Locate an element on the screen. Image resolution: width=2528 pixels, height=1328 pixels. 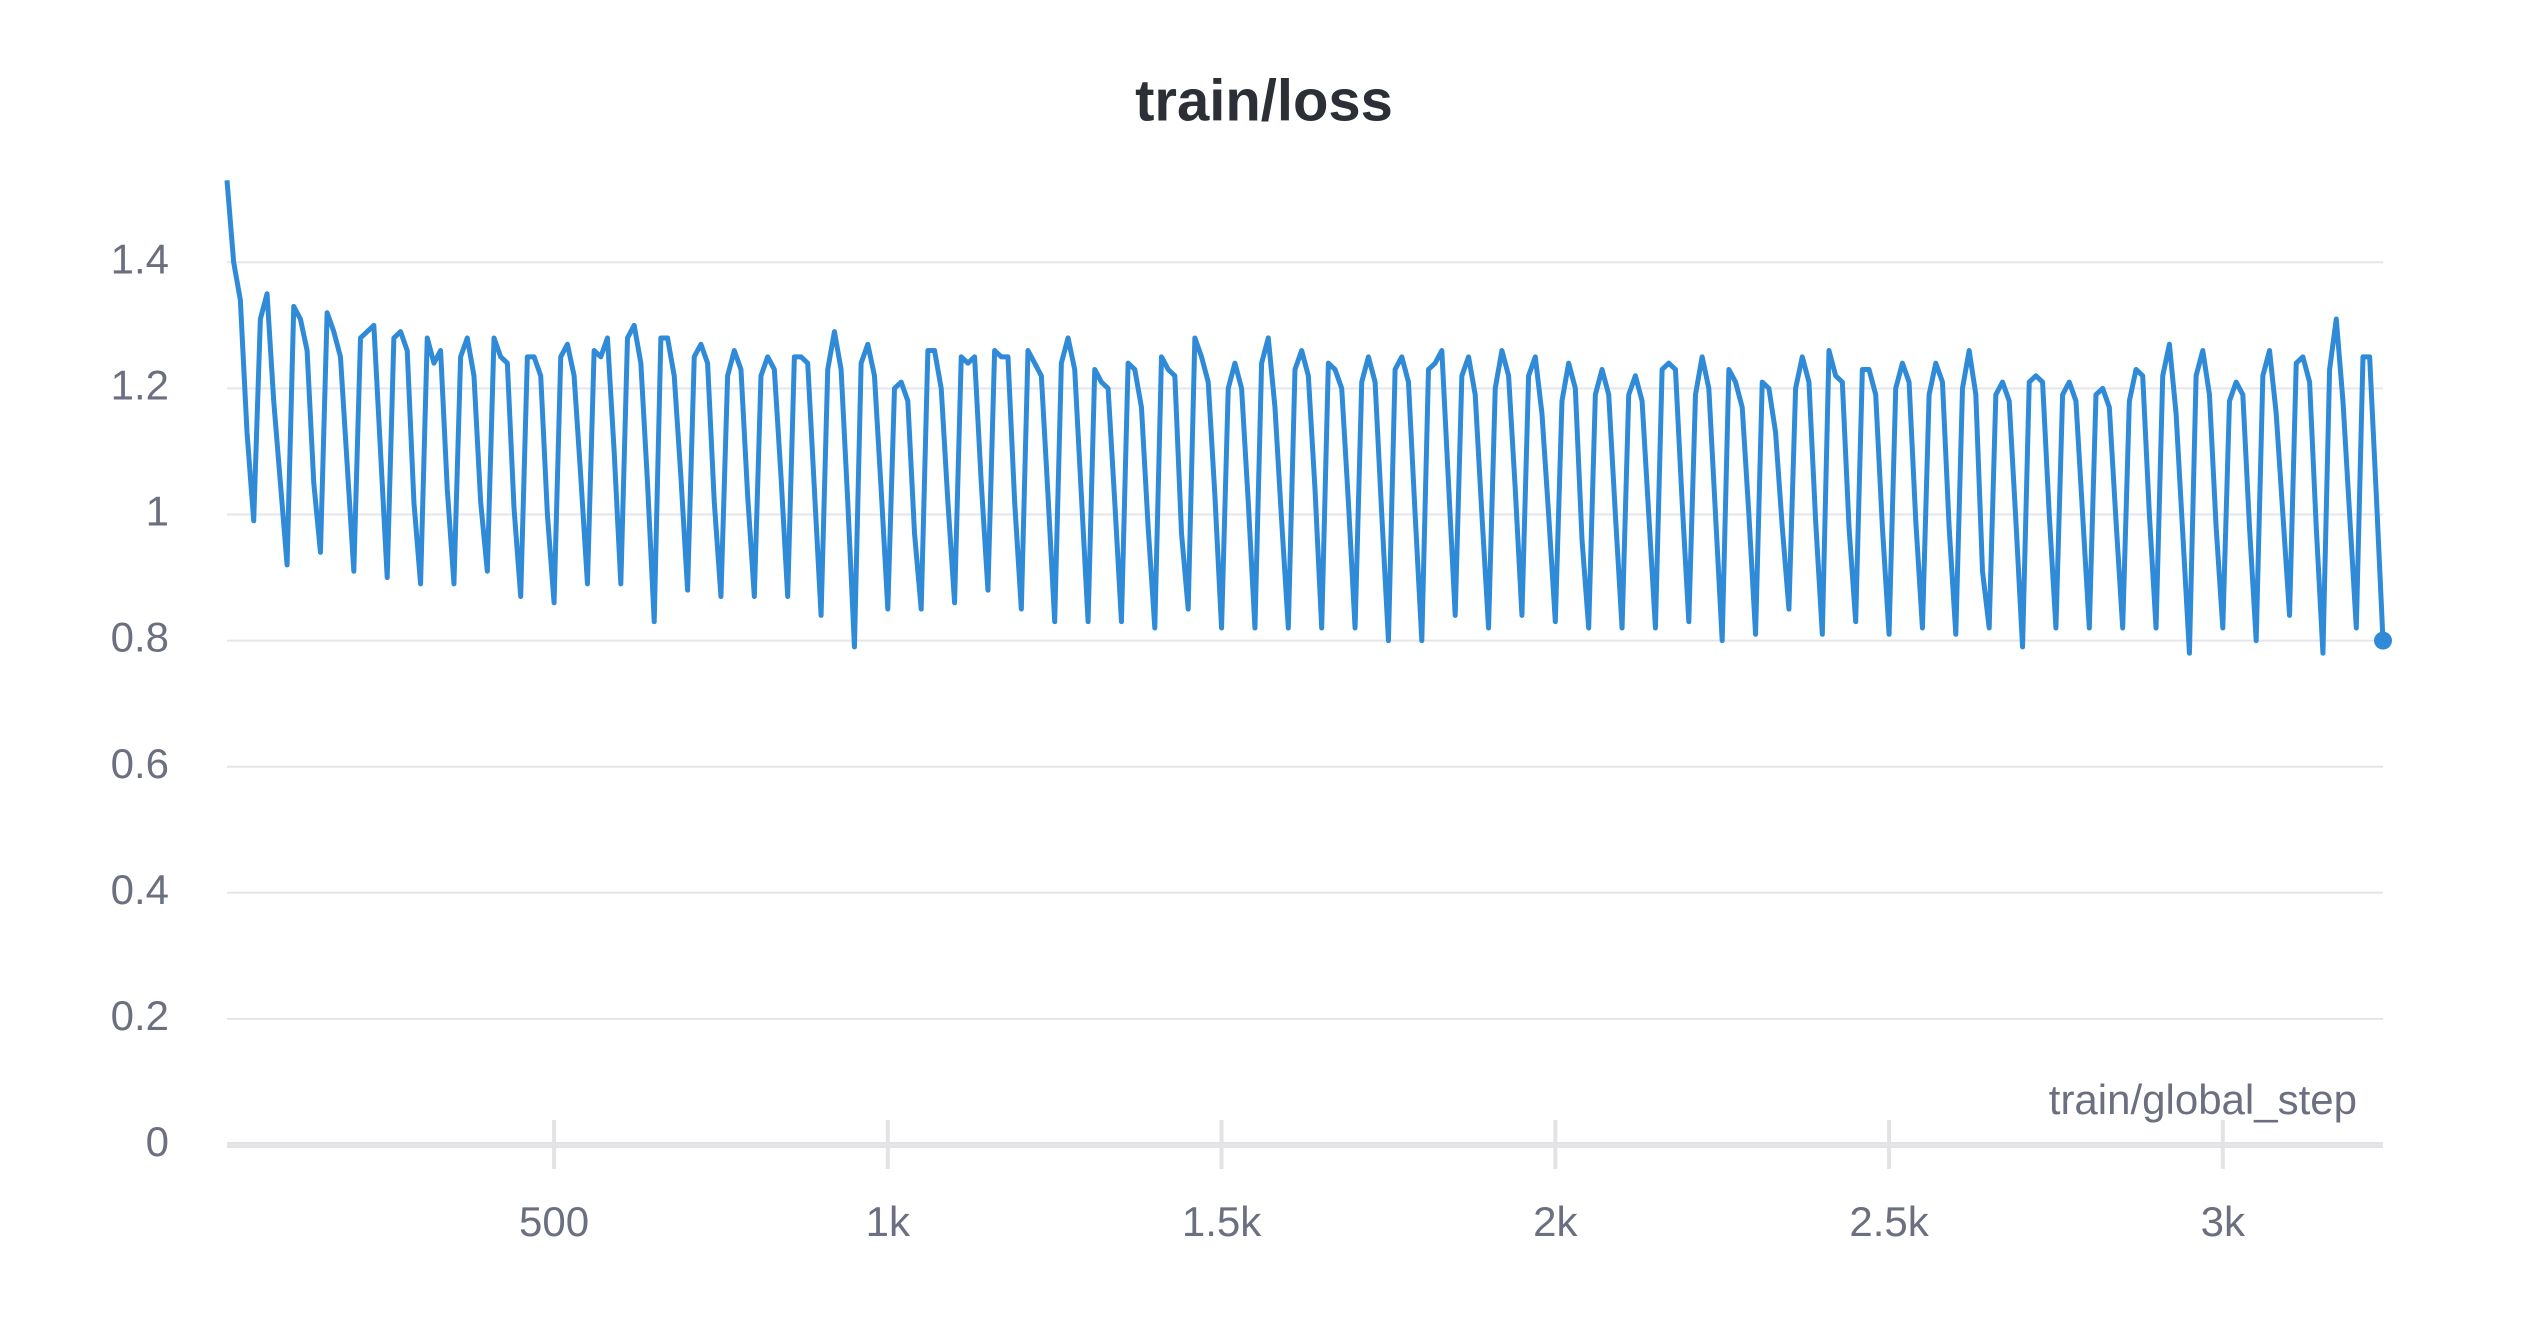
chart-title: train/loss is located at coordinates (1264, 100).